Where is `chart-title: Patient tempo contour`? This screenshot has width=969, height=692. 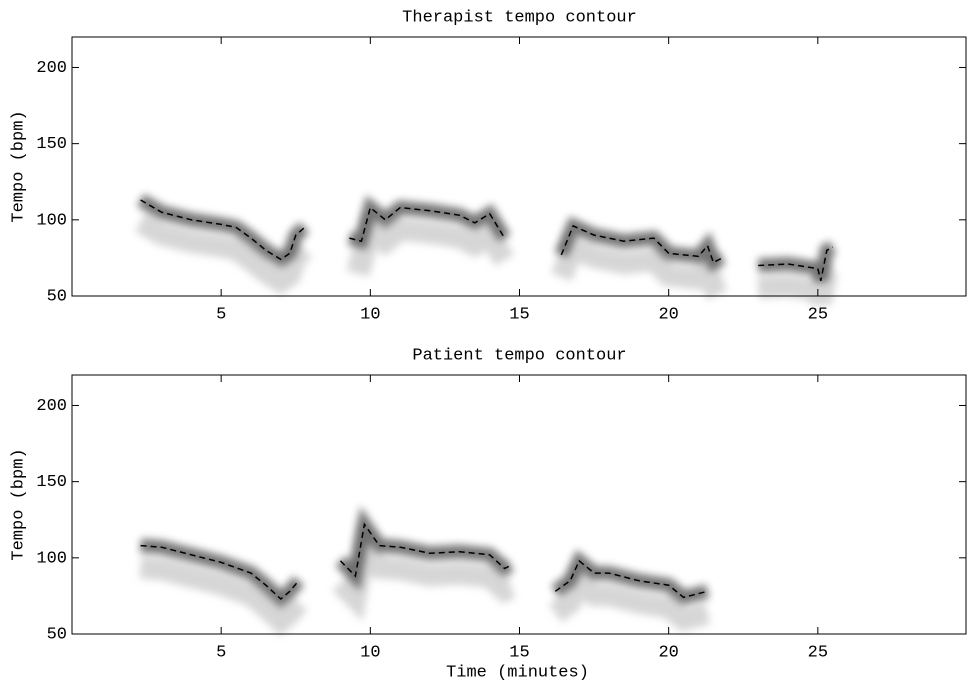 chart-title: Patient tempo contour is located at coordinates (519, 355).